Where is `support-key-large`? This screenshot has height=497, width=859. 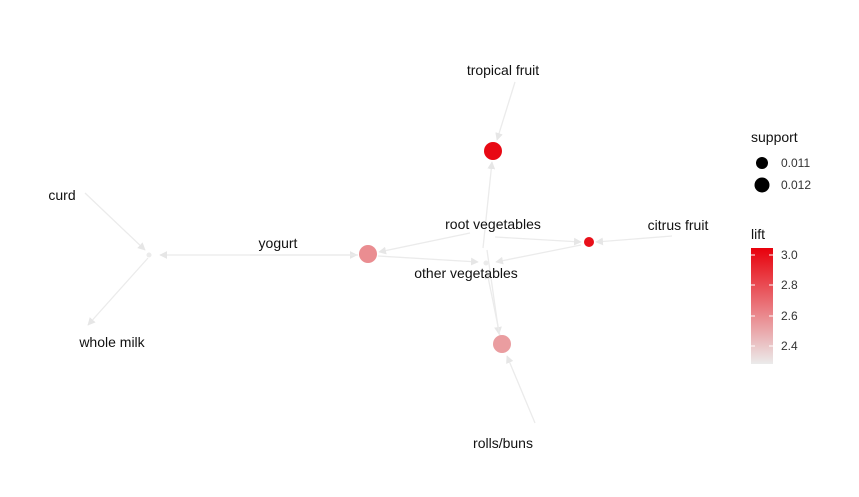 support-key-large is located at coordinates (762, 185).